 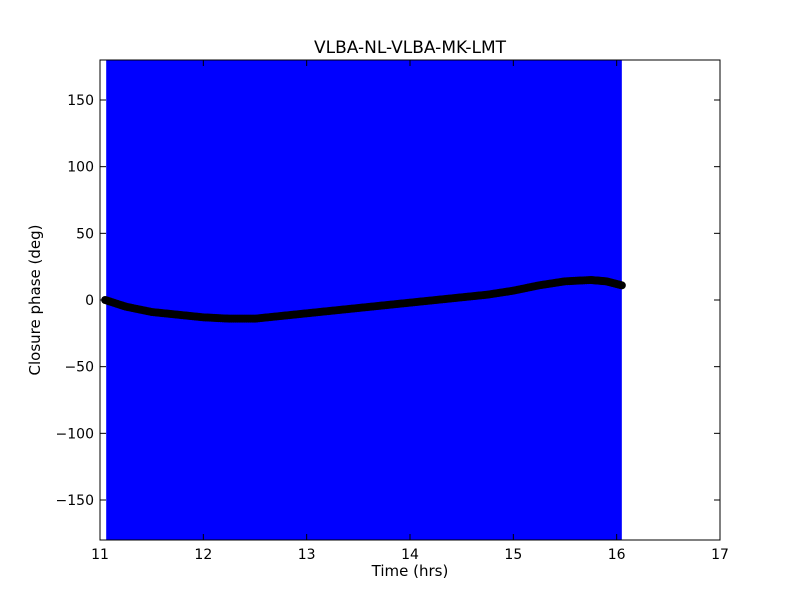 I want to click on chart-title: VLBA-NL-VLBA-MK-LMT, so click(x=410, y=48).